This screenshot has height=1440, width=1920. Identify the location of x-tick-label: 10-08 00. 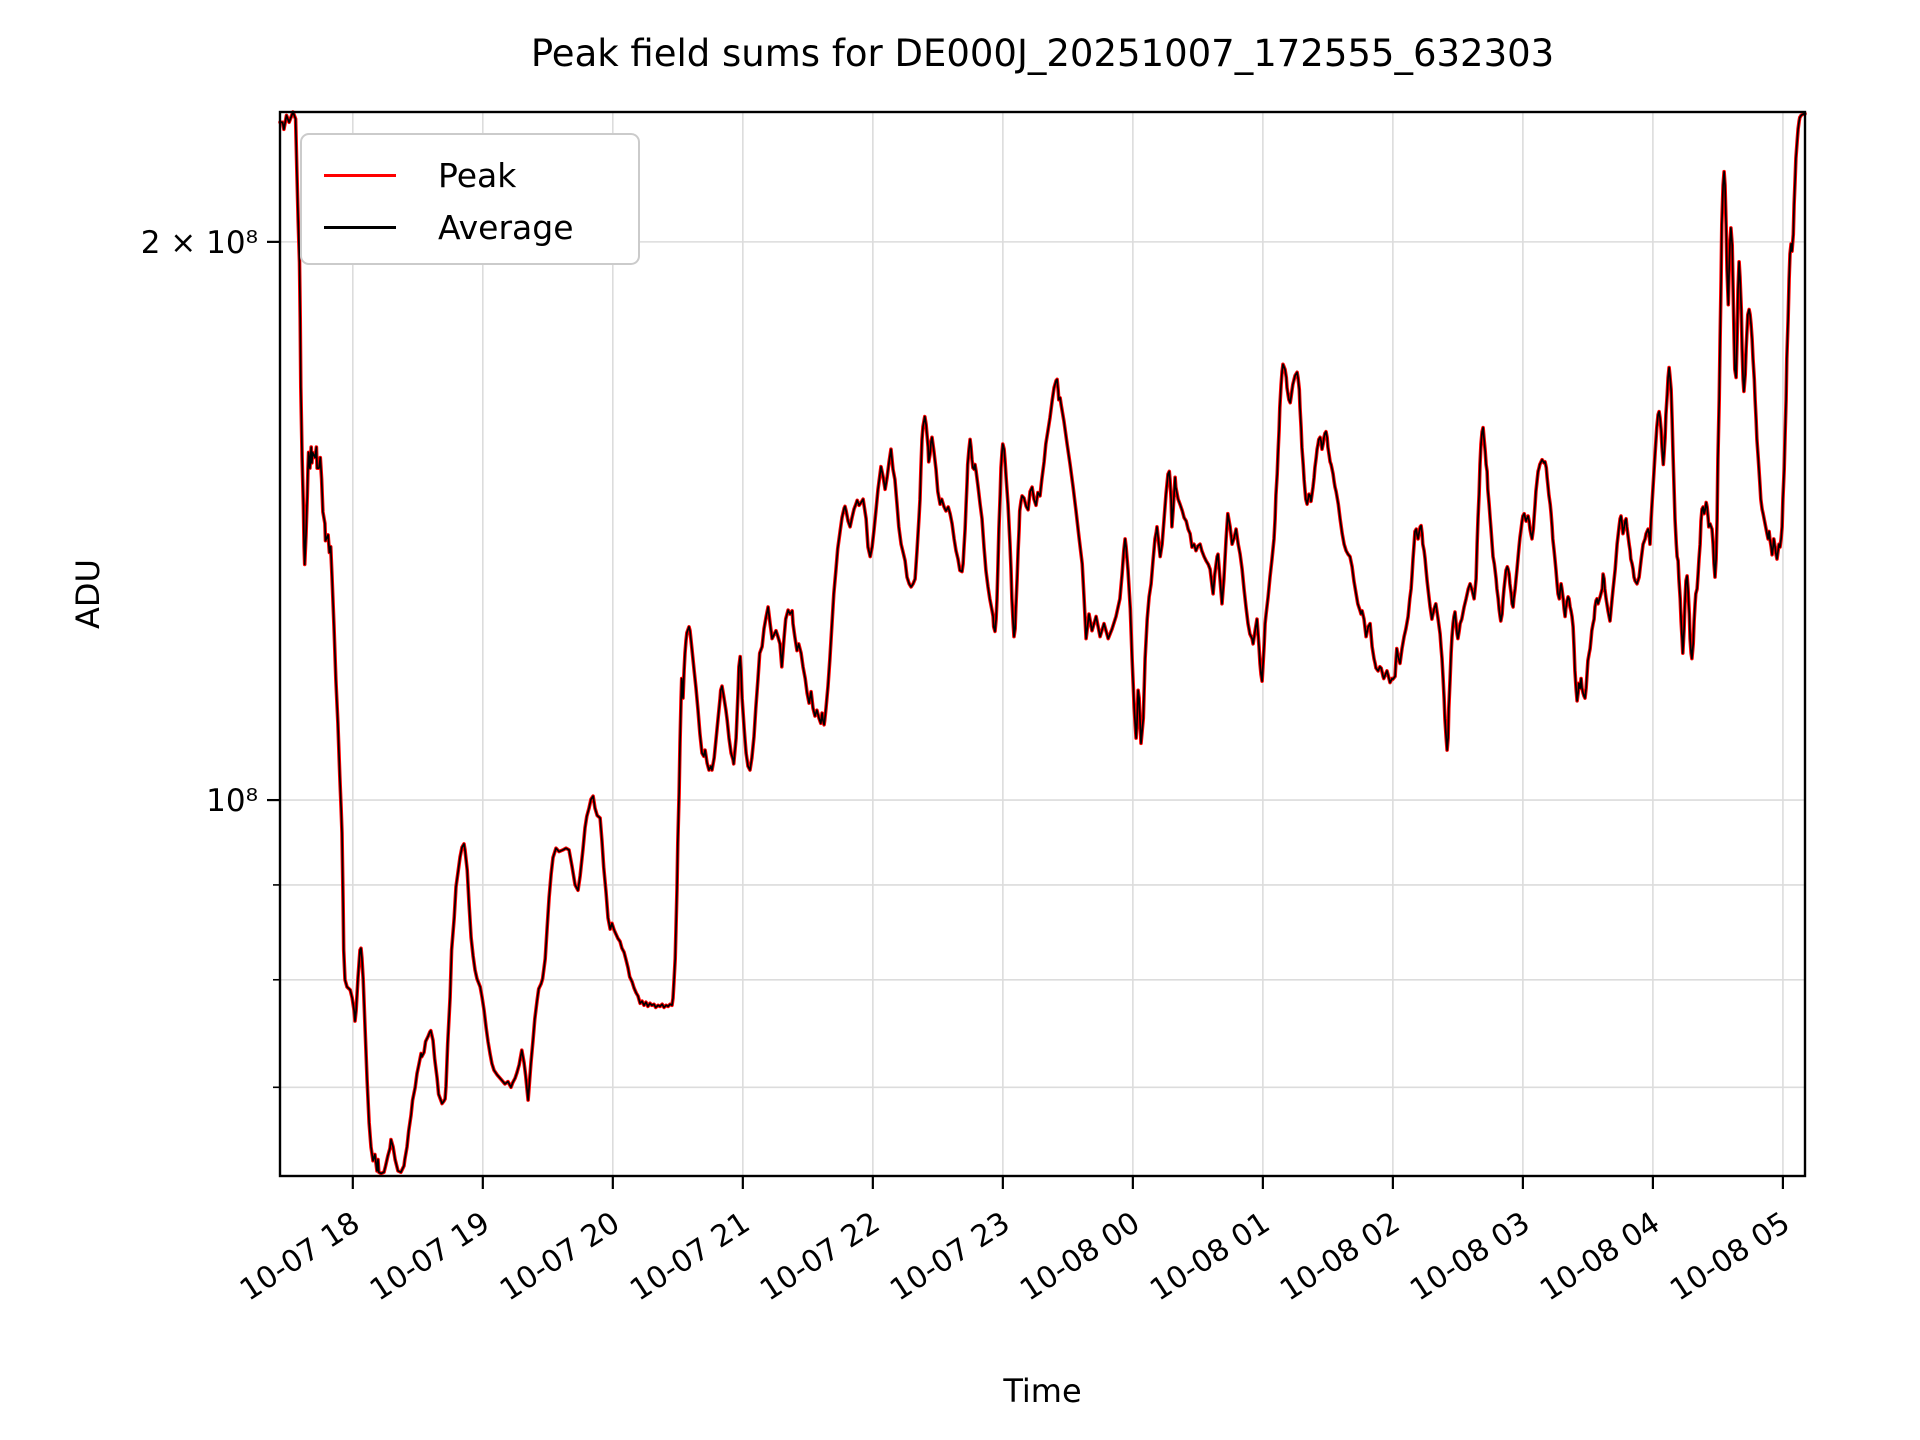
(1080, 1256).